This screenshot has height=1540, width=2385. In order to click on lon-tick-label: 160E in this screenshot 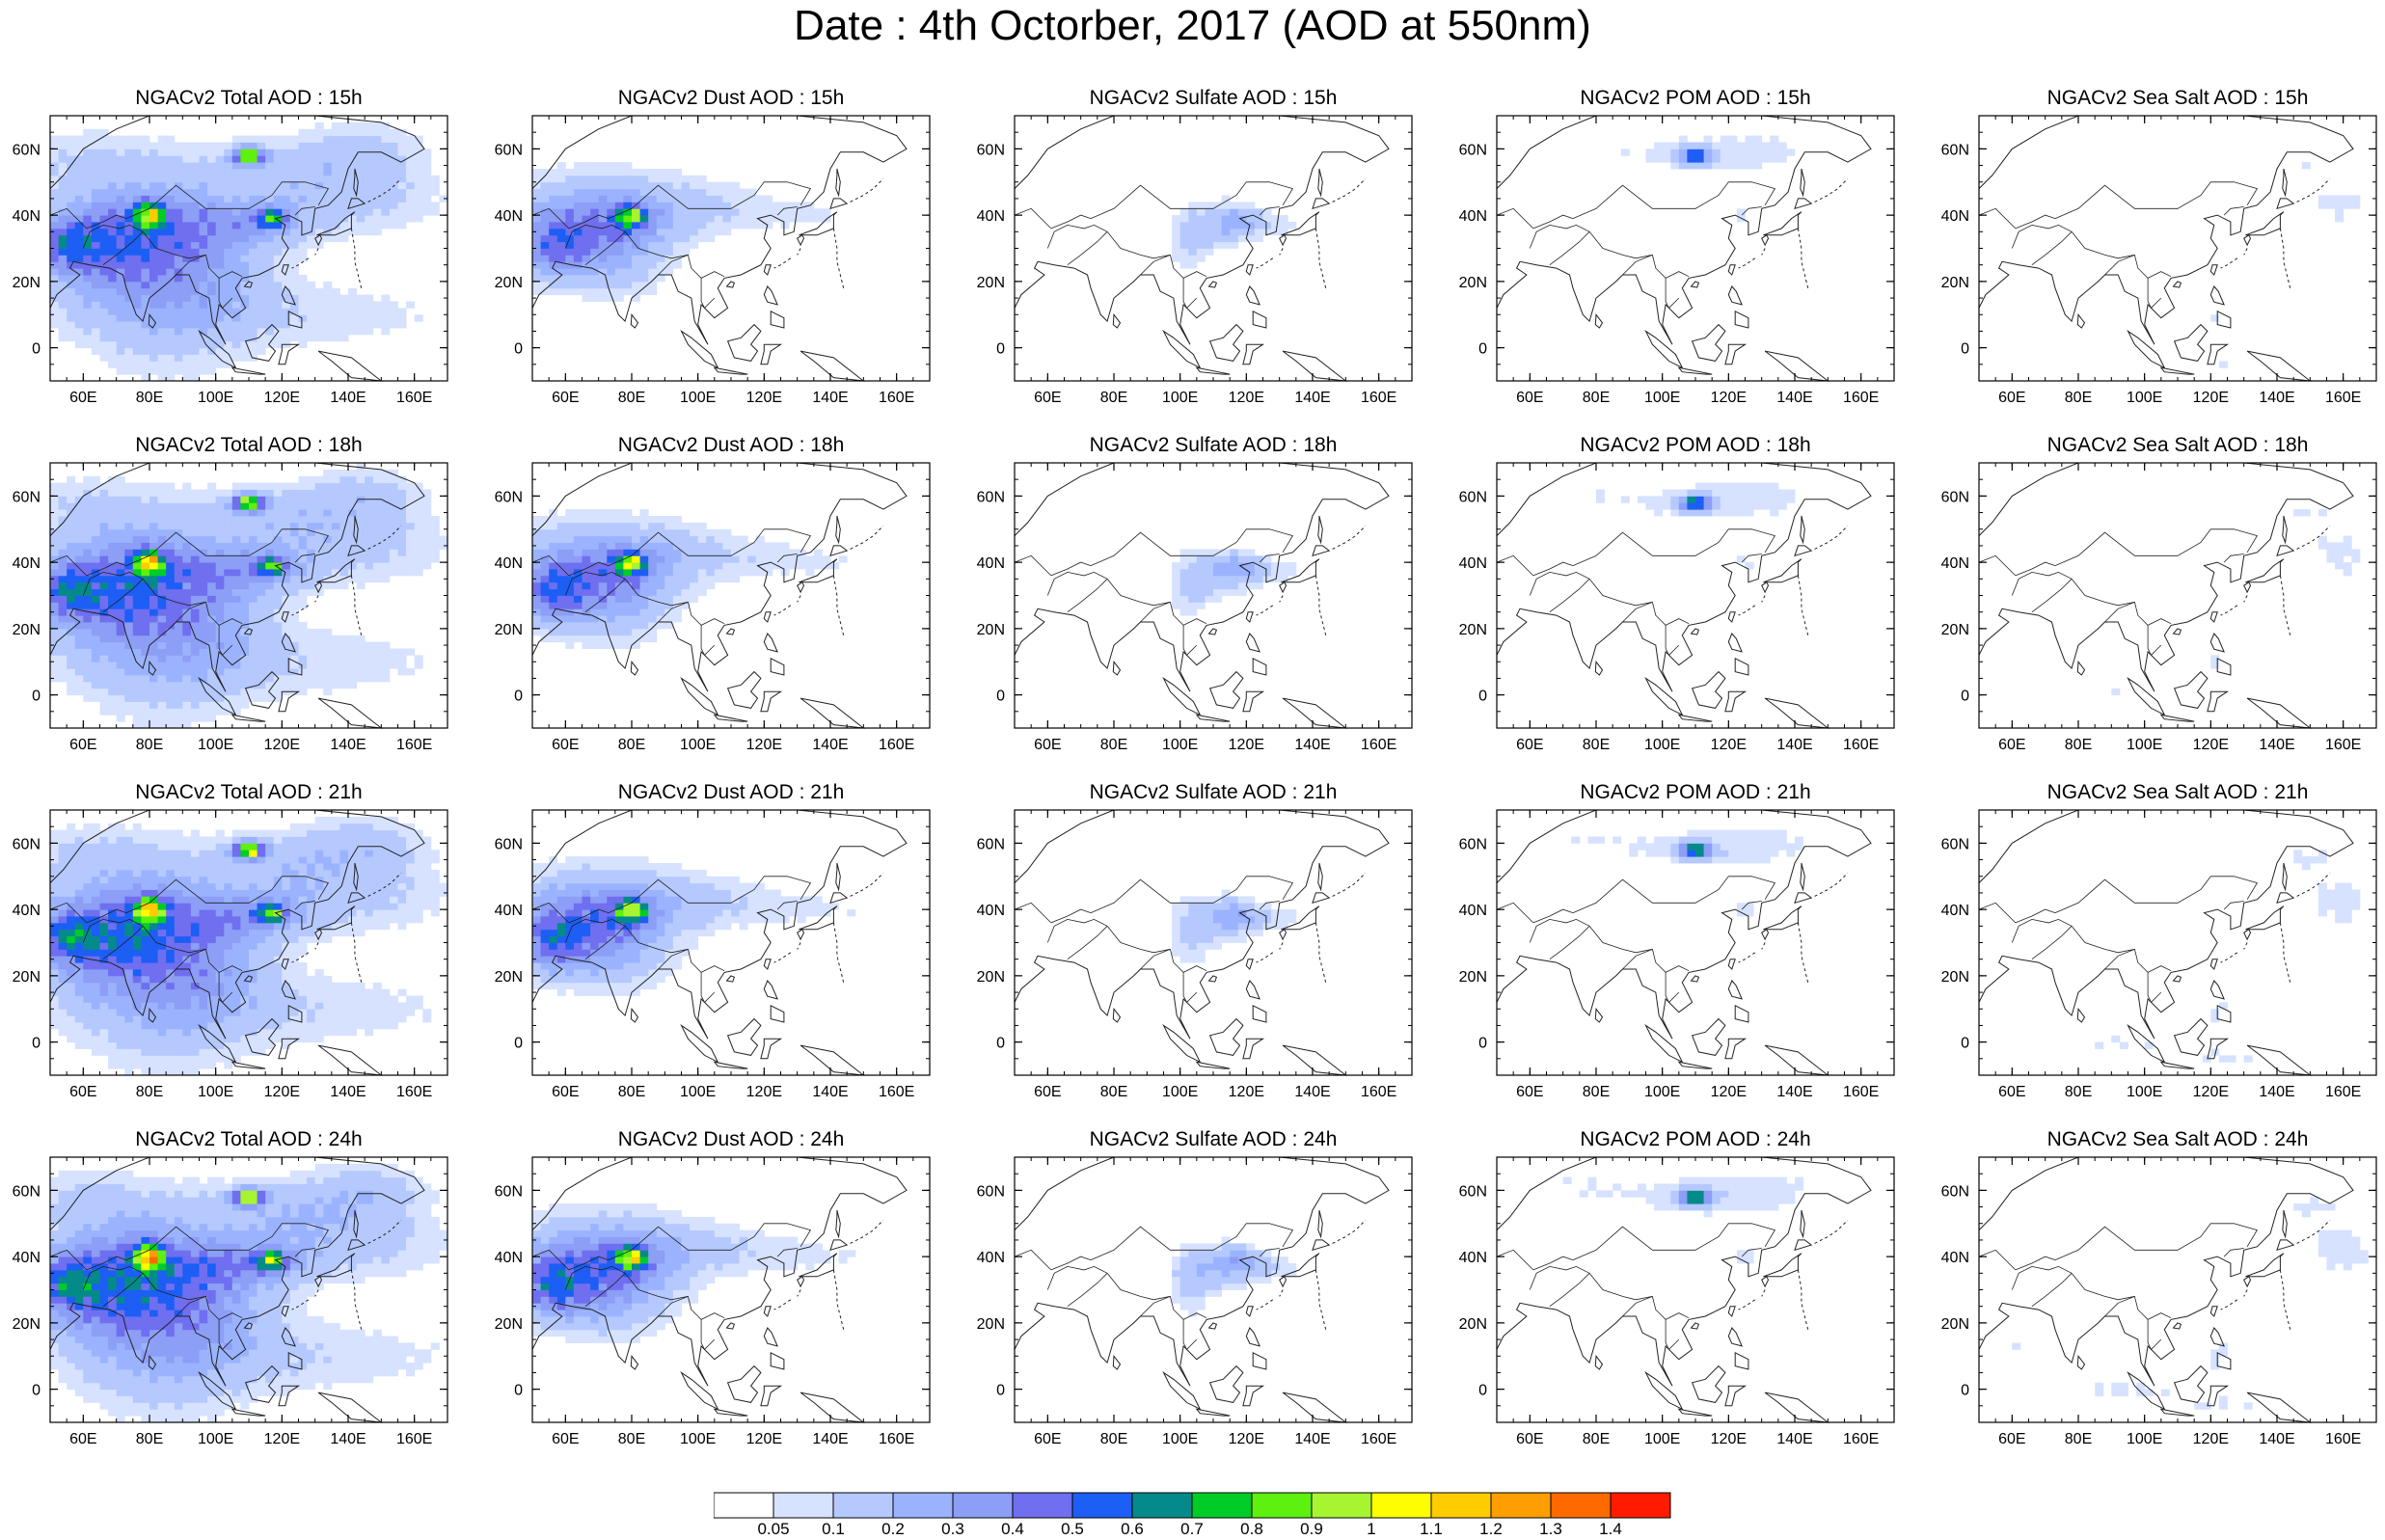, I will do `click(414, 745)`.